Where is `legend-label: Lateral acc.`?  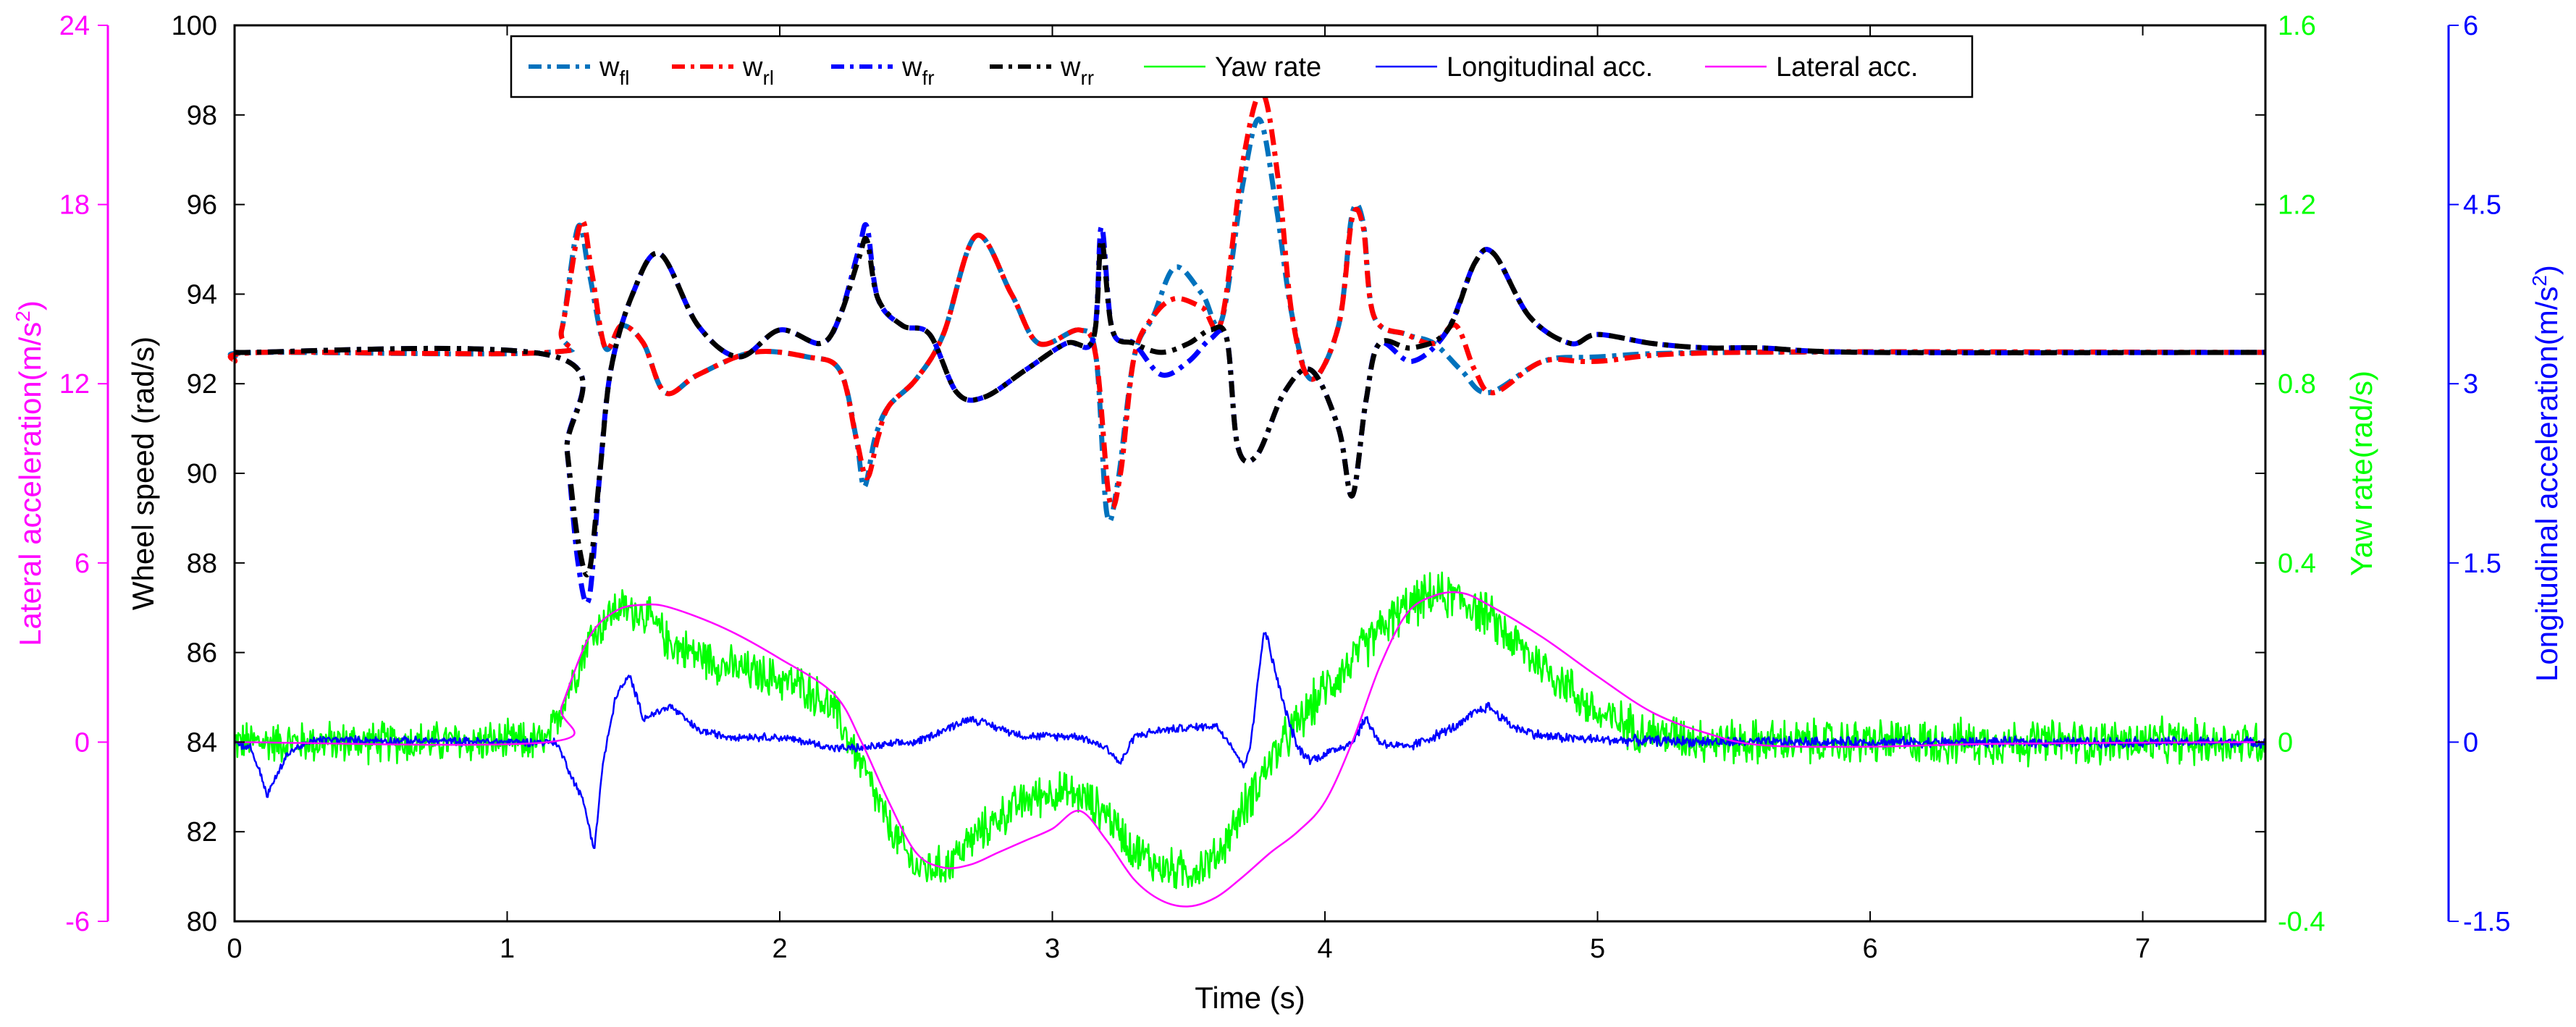
legend-label: Lateral acc. is located at coordinates (1847, 67).